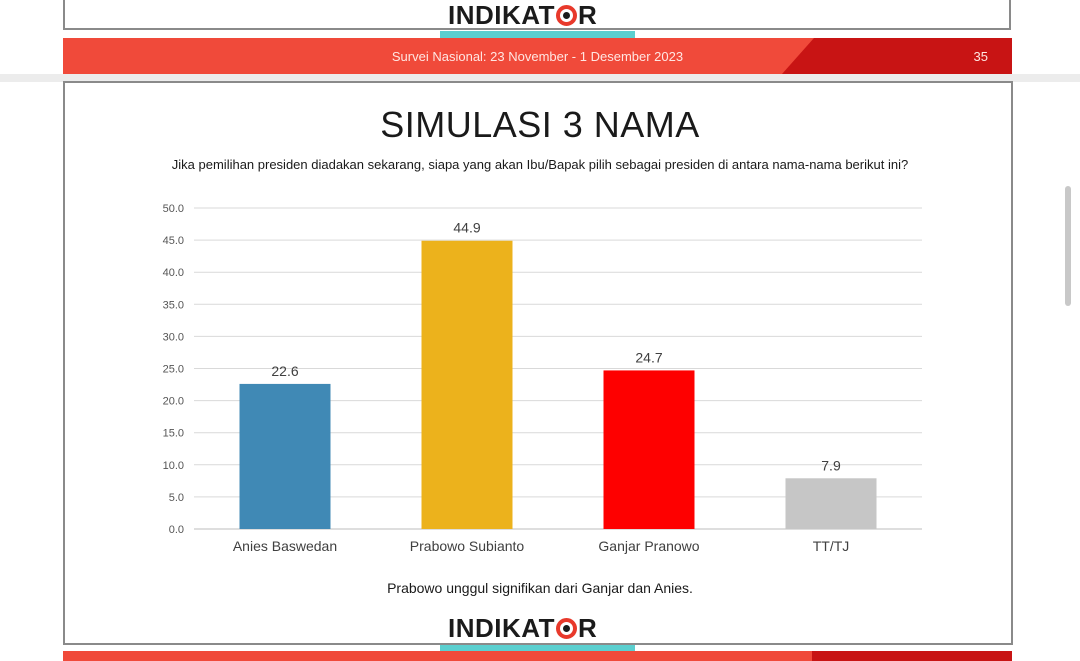  I want to click on page-number: 35, so click(980, 56).